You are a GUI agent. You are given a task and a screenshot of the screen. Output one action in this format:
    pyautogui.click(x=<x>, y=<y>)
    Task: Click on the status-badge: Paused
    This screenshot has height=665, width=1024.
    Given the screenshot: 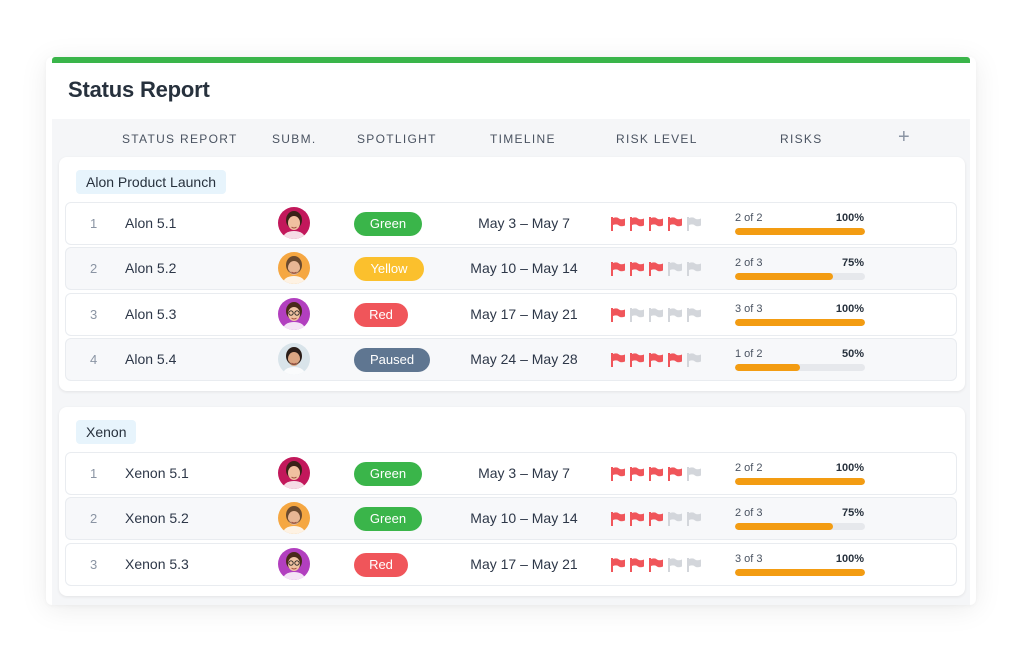 What is the action you would take?
    pyautogui.click(x=392, y=360)
    